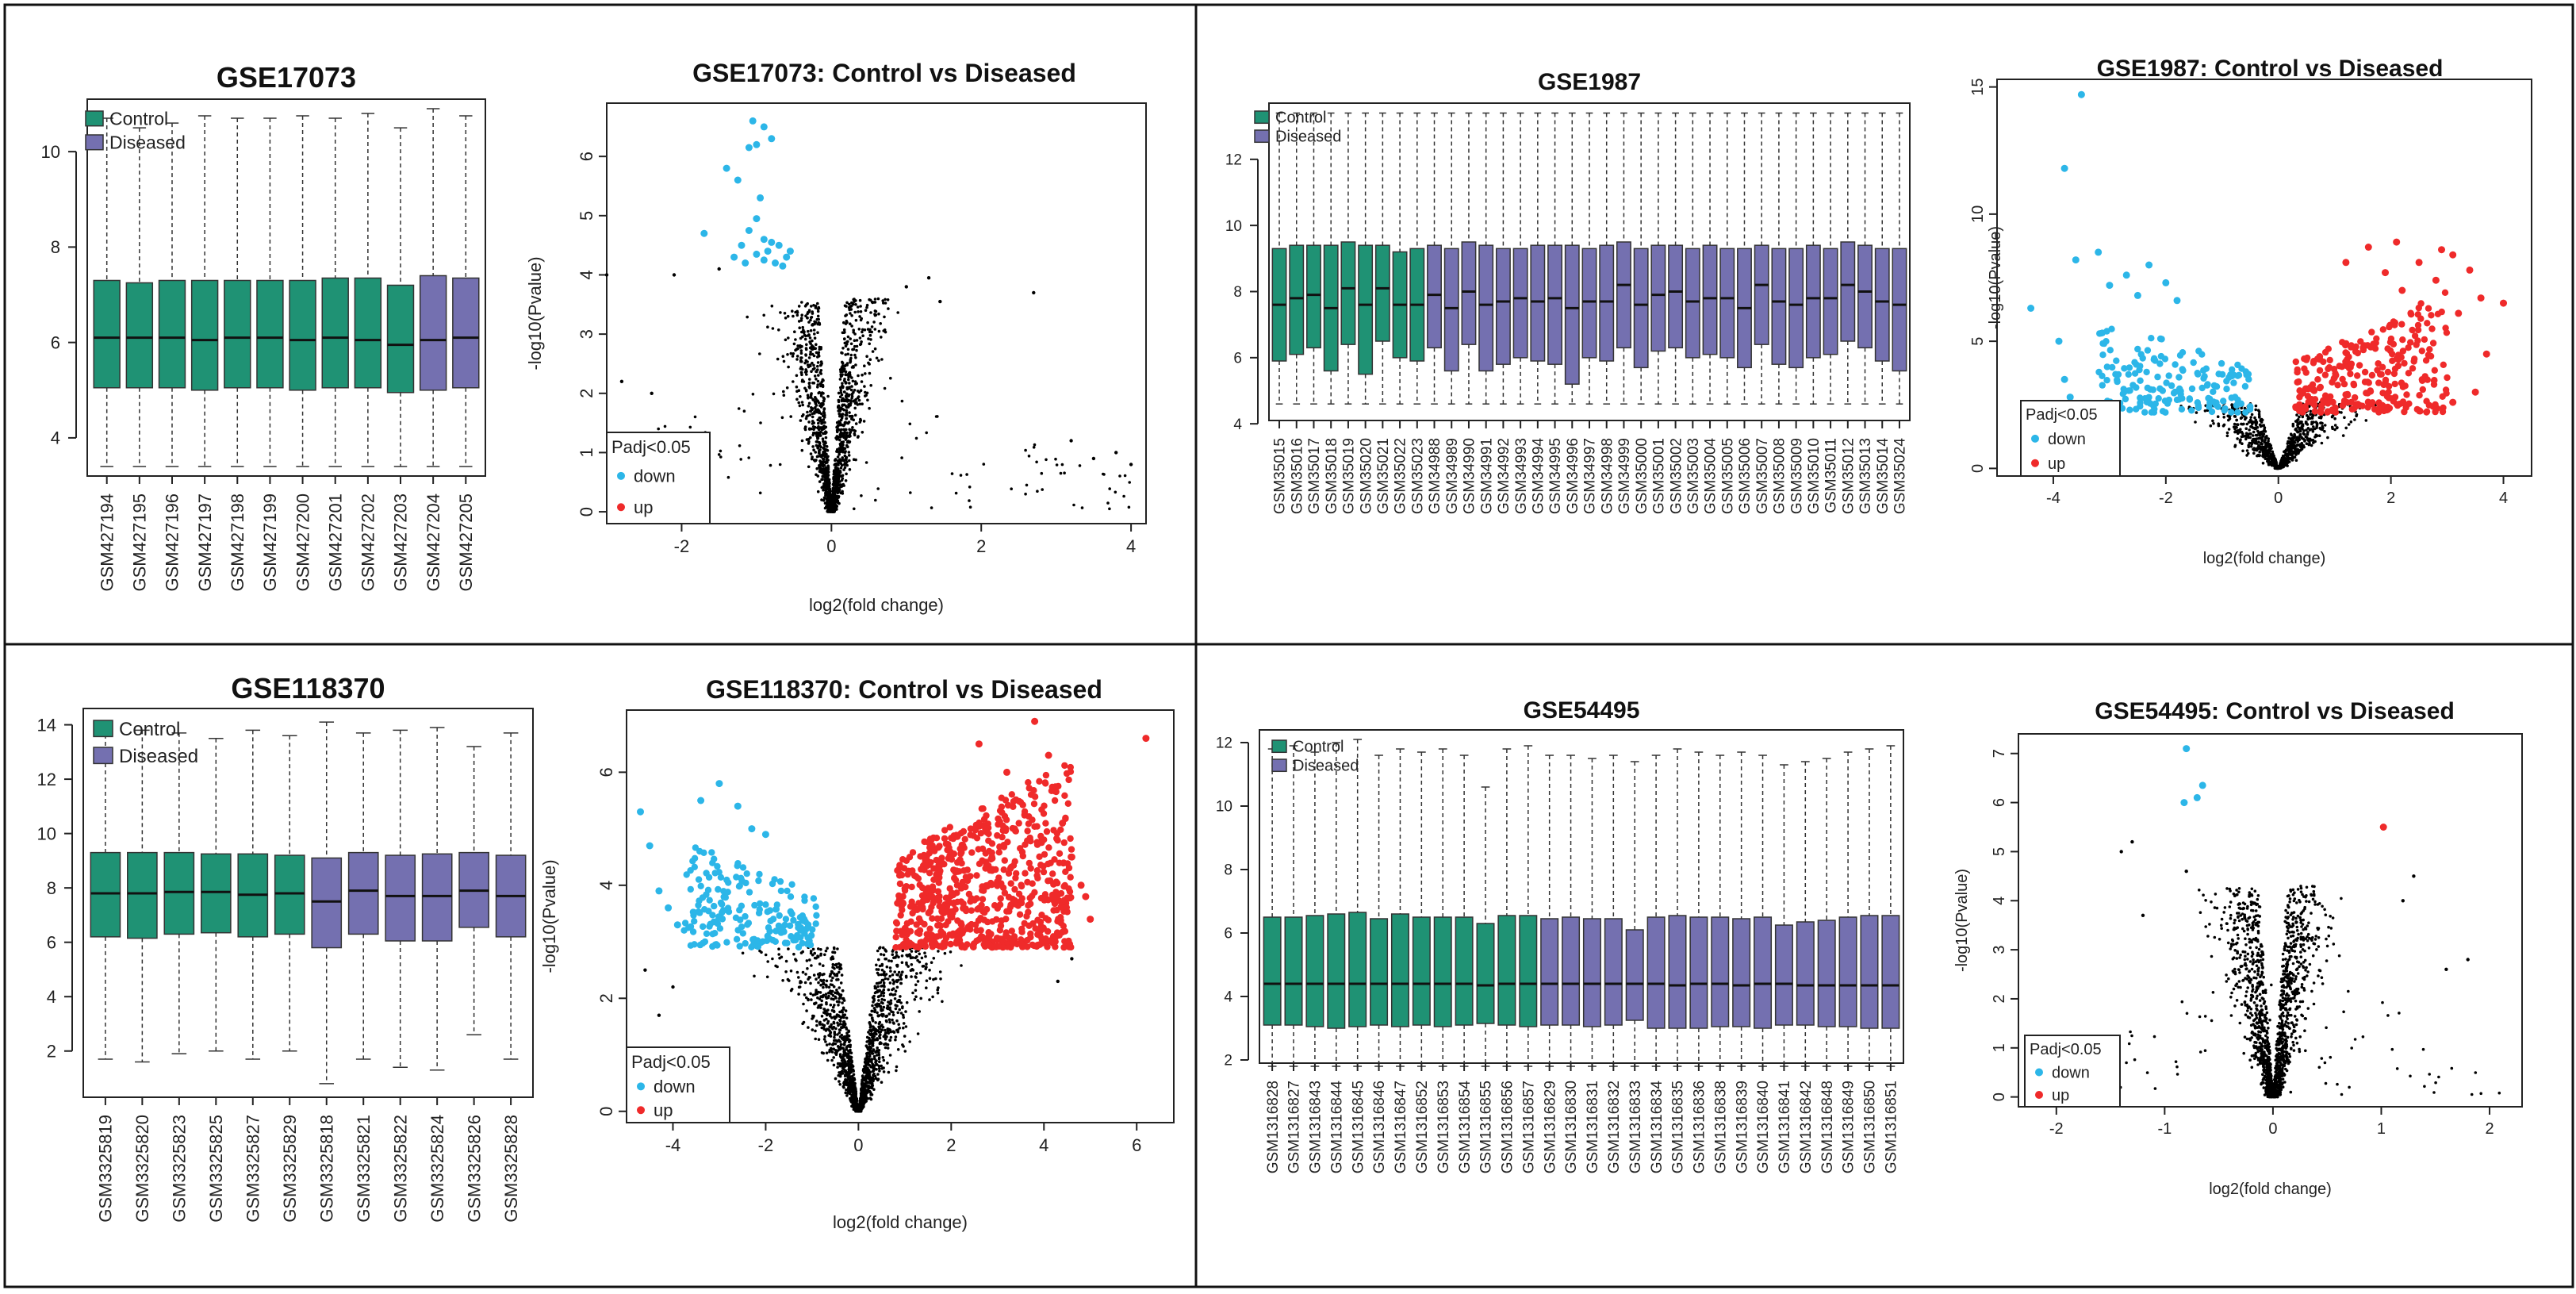 The width and height of the screenshot is (2576, 1294). Describe the element at coordinates (2278, 498) in the screenshot. I see `x-tick-label: 0` at that location.